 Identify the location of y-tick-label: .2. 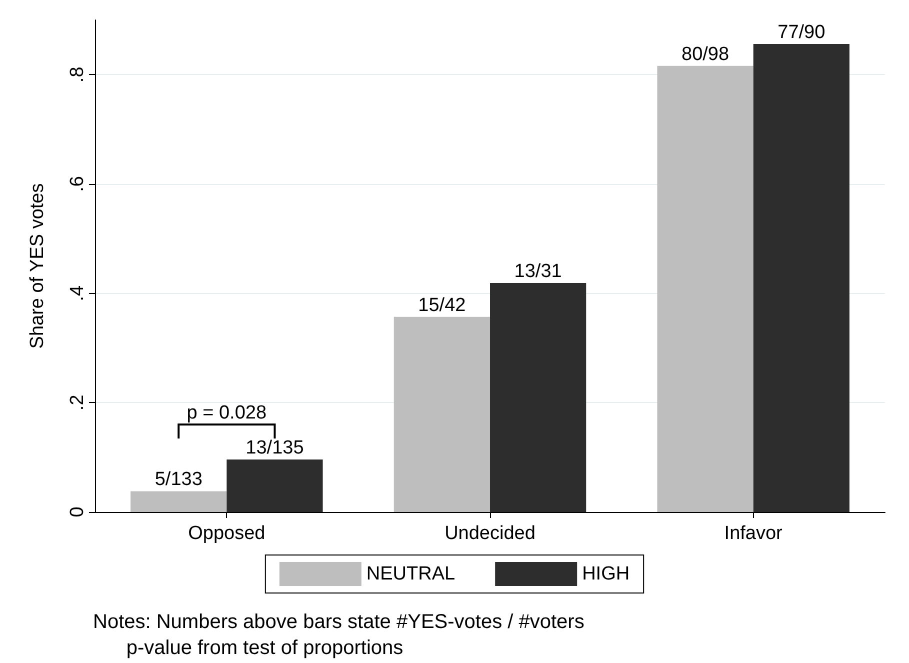
(77, 402).